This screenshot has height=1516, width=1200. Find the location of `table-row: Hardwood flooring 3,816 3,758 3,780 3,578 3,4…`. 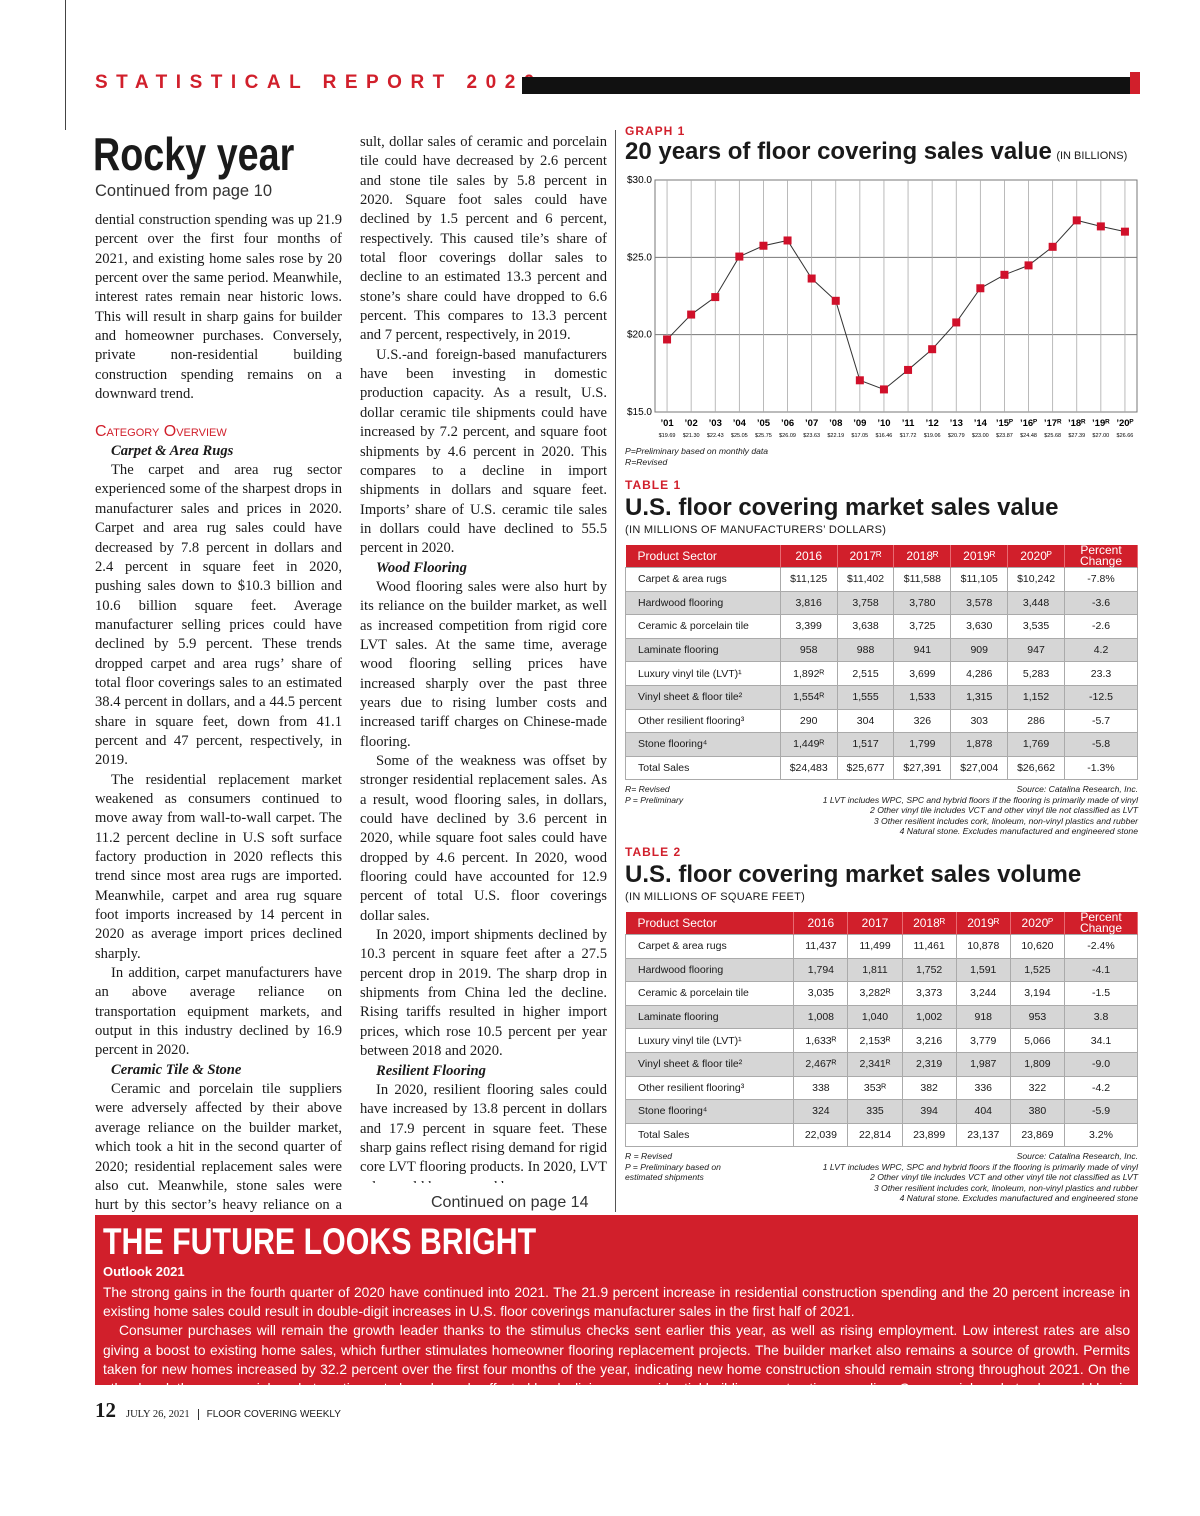

table-row: Hardwood flooring 3,816 3,758 3,780 3,578 3,4… is located at coordinates (881, 603).